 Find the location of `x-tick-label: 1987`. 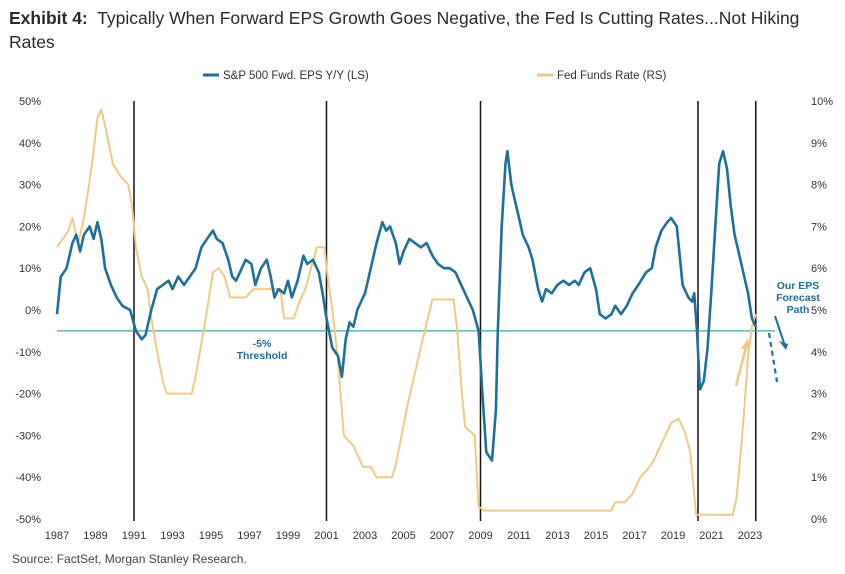

x-tick-label: 1987 is located at coordinates (57, 536).